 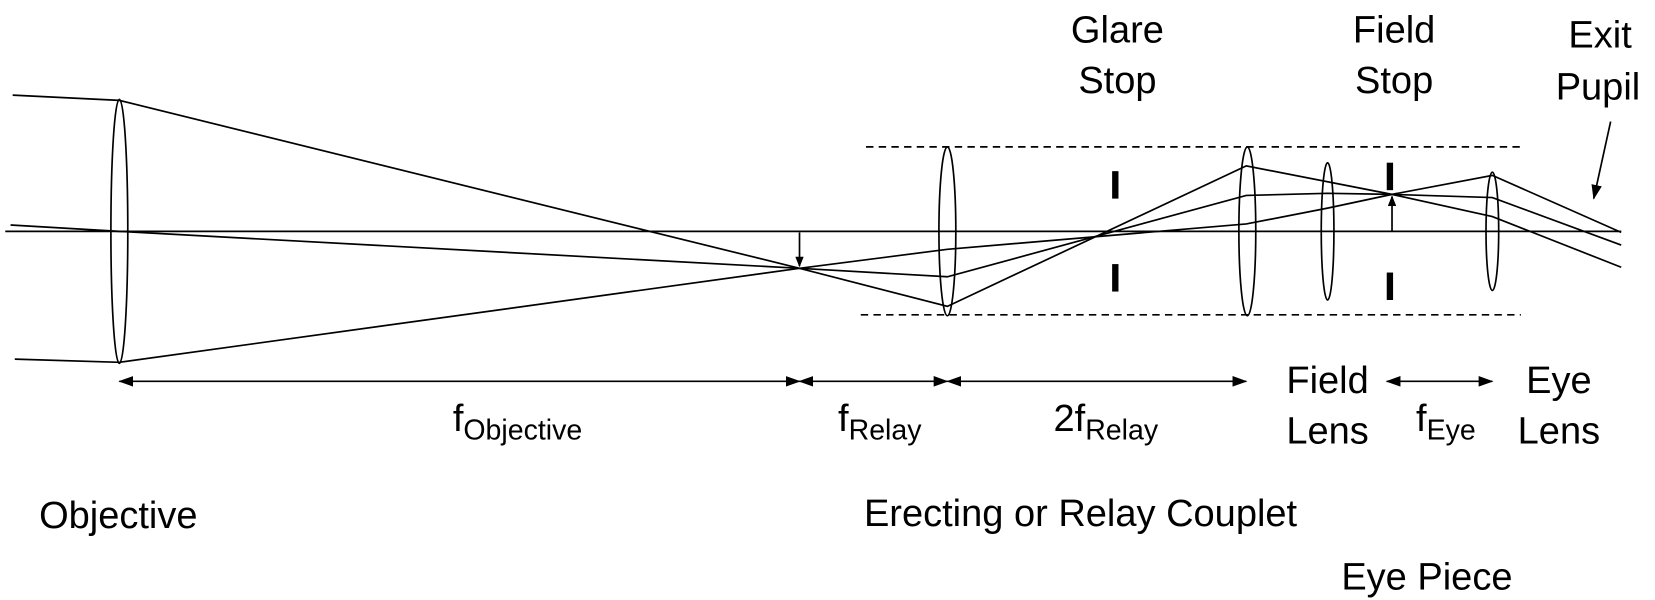 What do you see at coordinates (1601, 160) in the screenshot?
I see `exit-pupil-arrow` at bounding box center [1601, 160].